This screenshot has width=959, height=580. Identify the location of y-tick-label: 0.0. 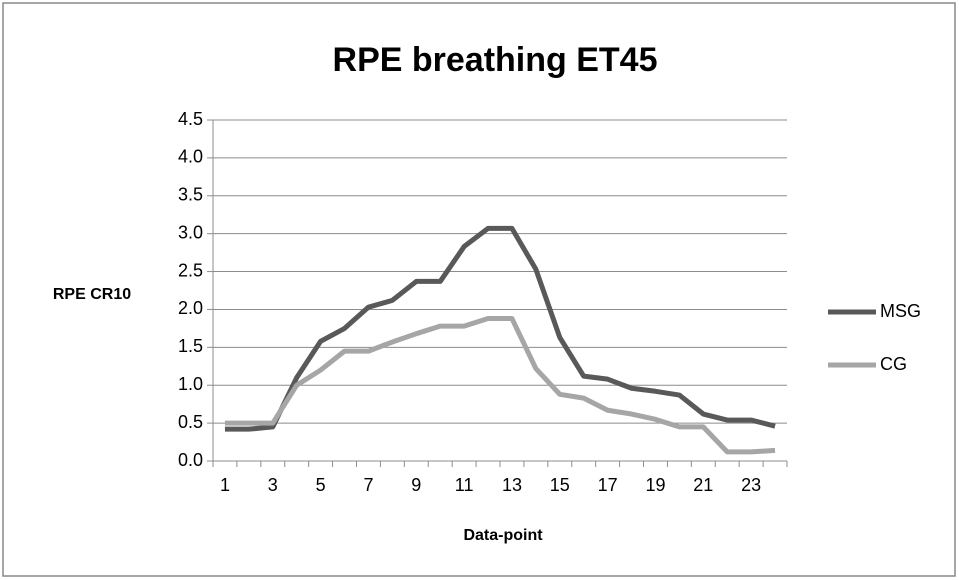
(190, 460).